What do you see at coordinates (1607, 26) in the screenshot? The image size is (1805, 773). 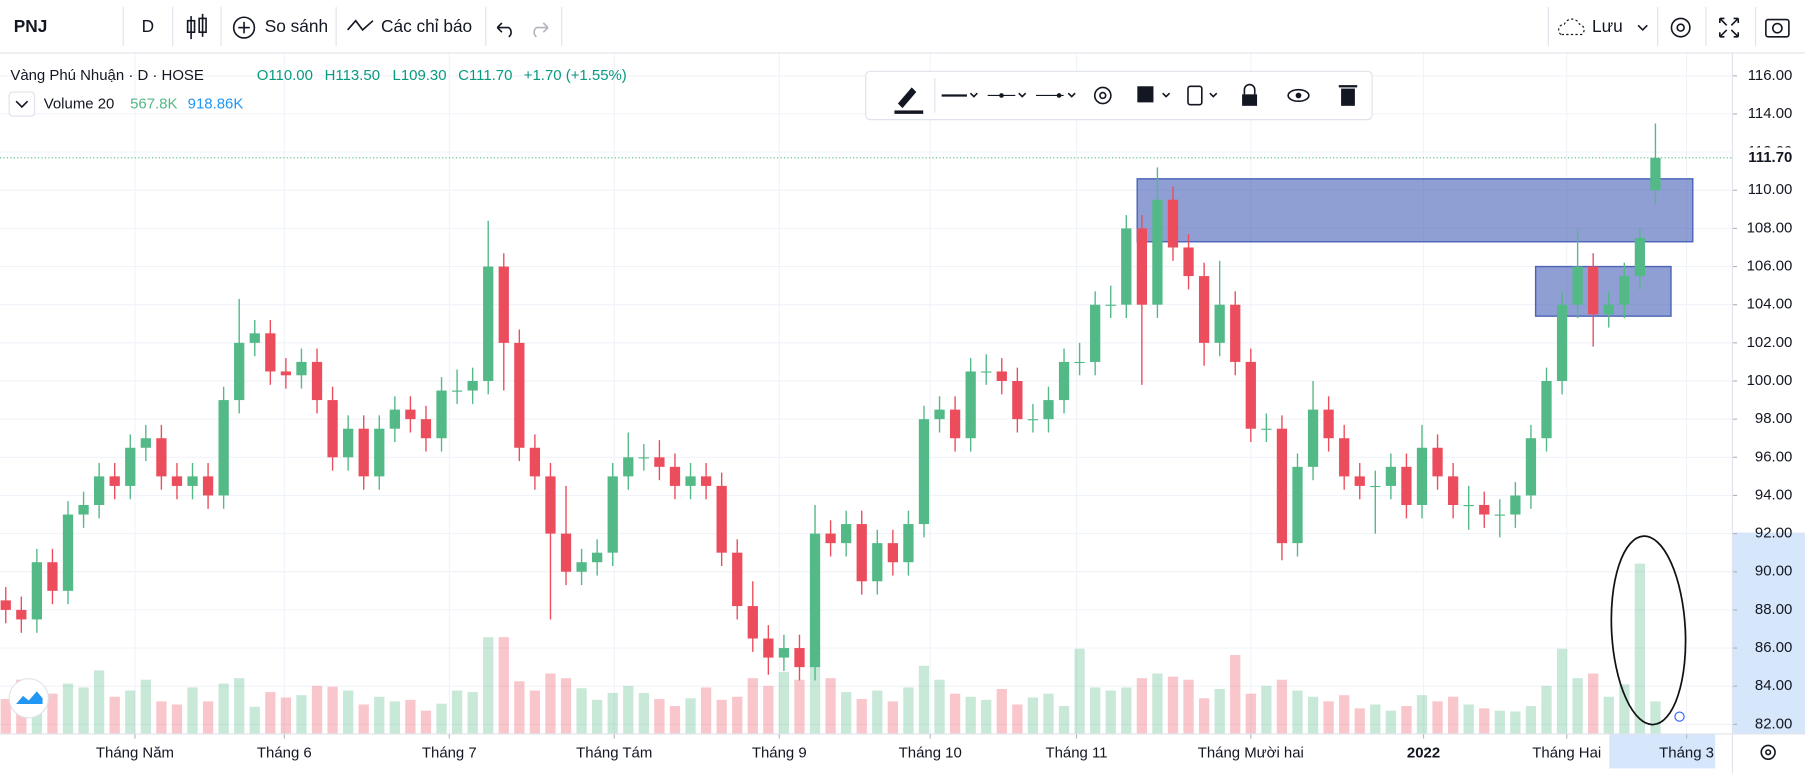 I see `save-button: Lưu` at bounding box center [1607, 26].